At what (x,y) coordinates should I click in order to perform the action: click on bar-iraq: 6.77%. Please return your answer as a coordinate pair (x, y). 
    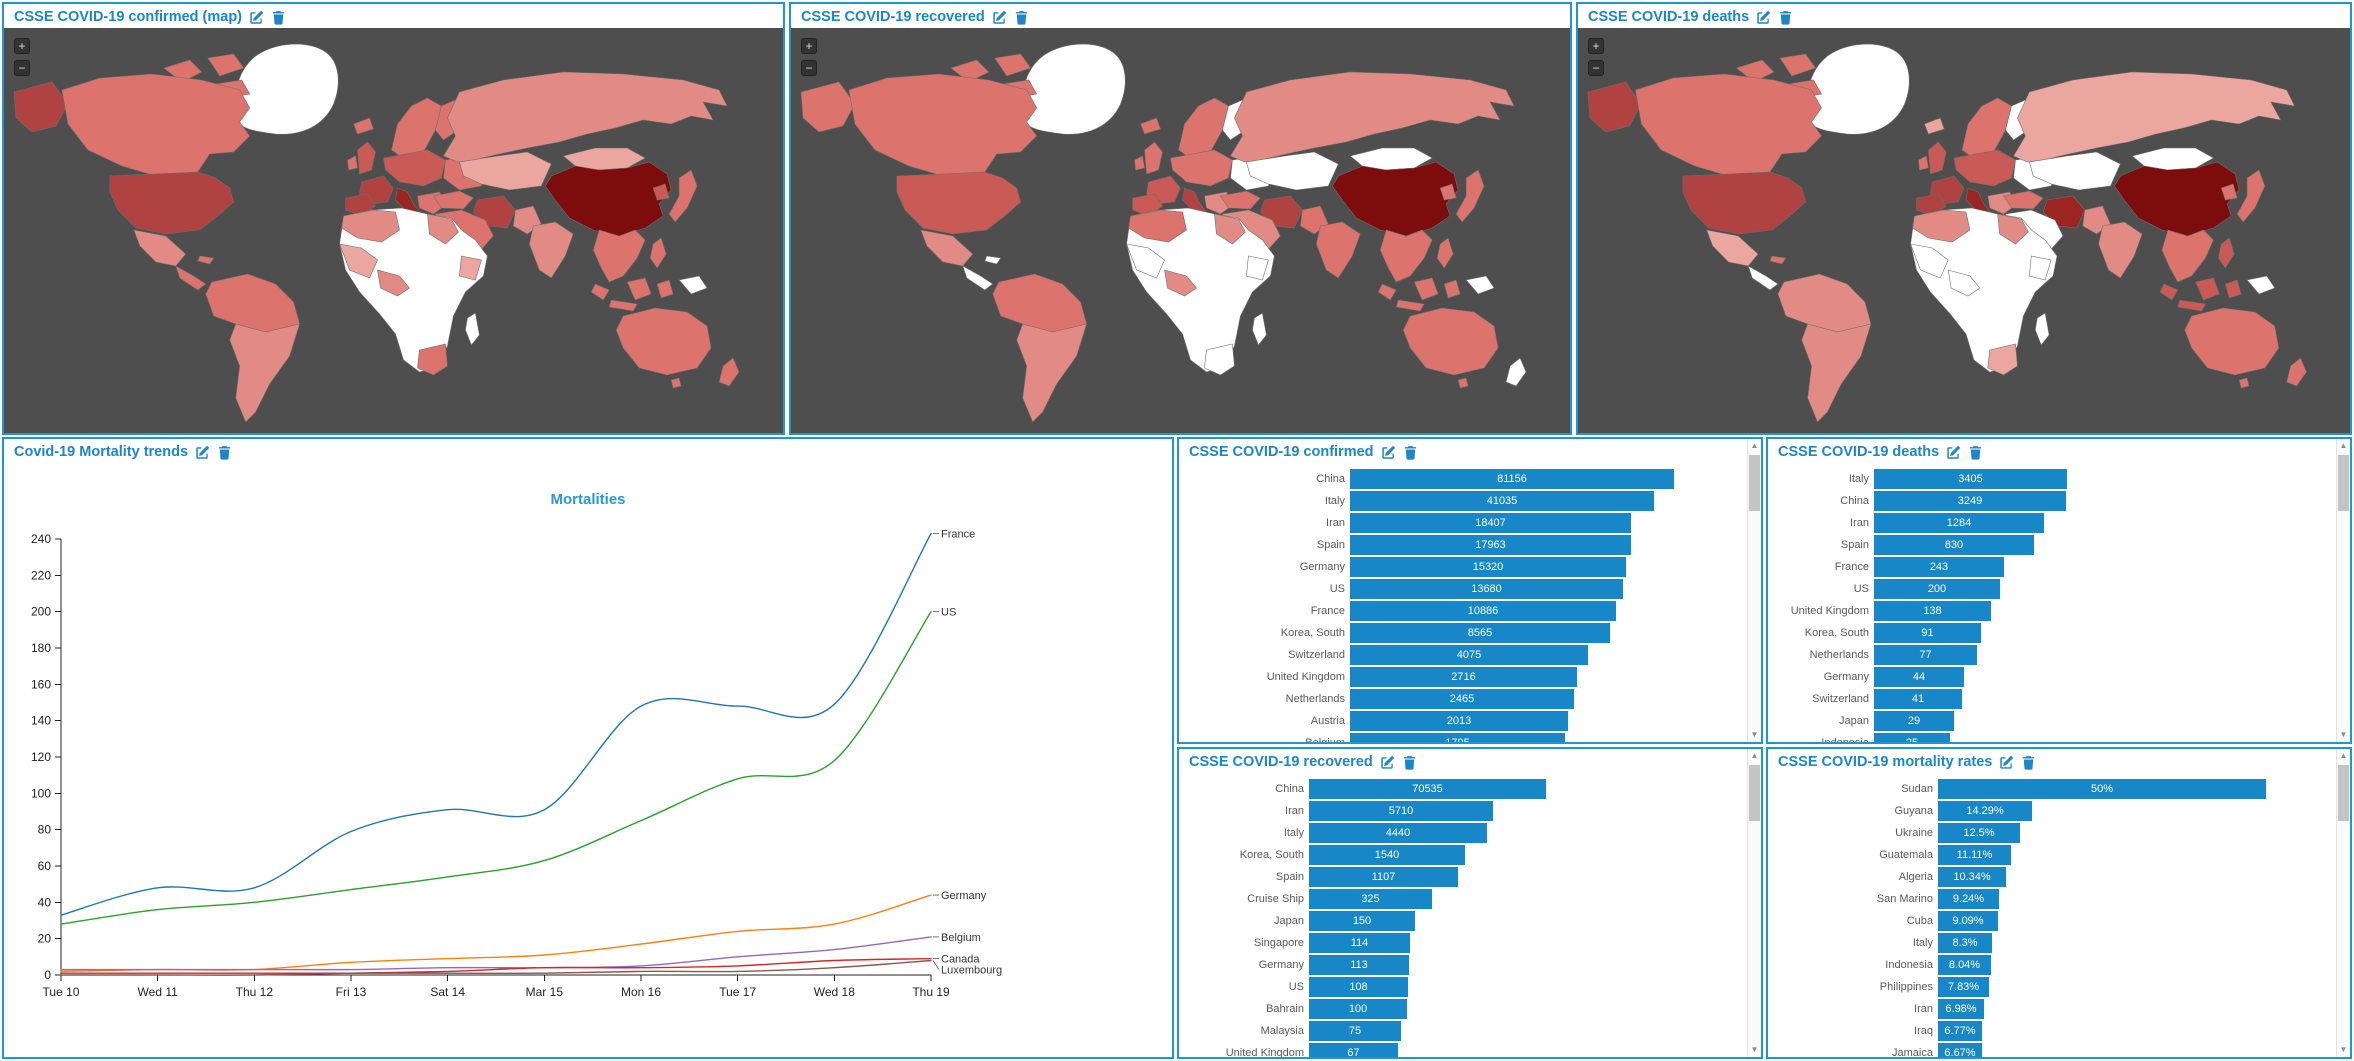
    Looking at the image, I should click on (1960, 1031).